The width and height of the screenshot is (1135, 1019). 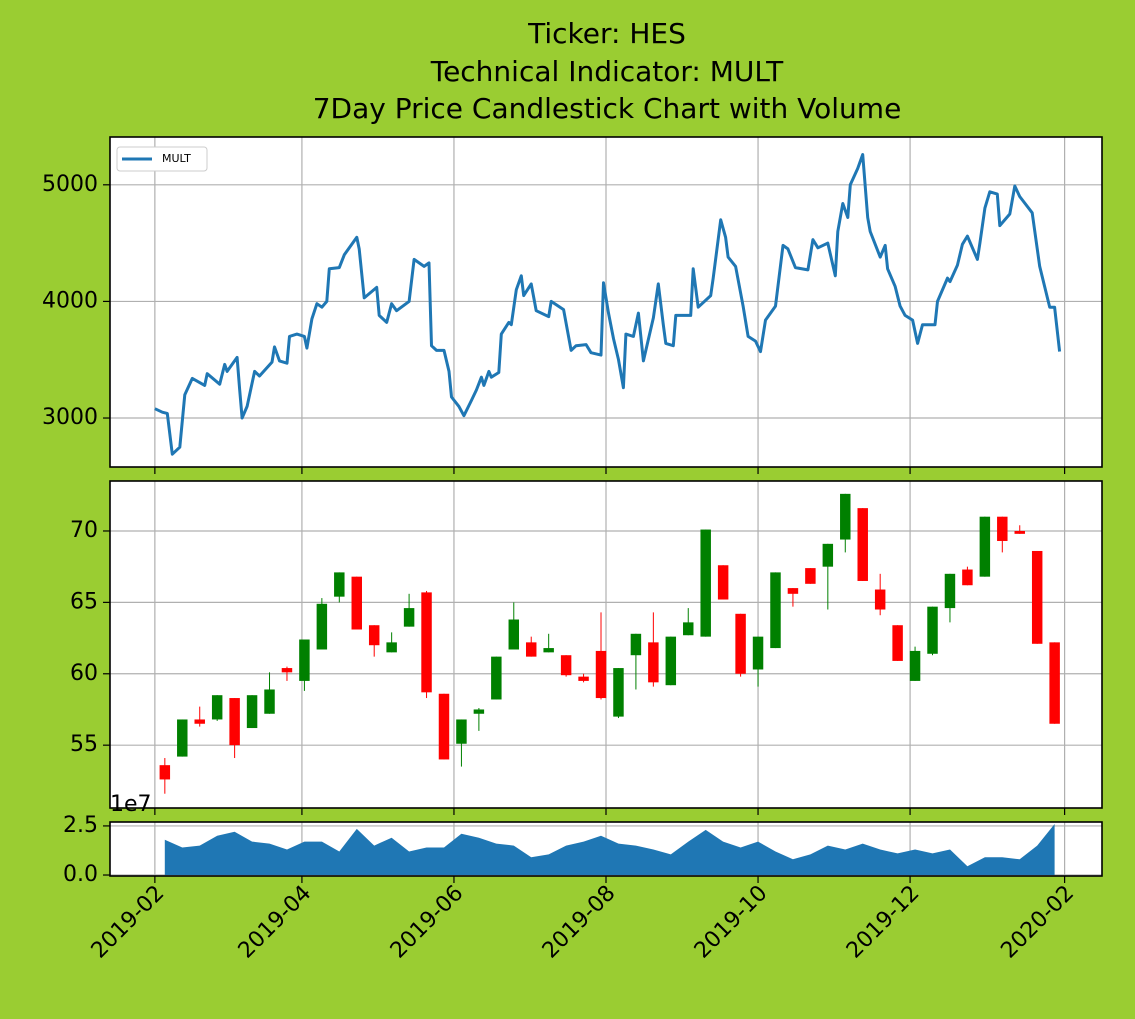 I want to click on y-tick-label: 55, so click(x=84, y=744).